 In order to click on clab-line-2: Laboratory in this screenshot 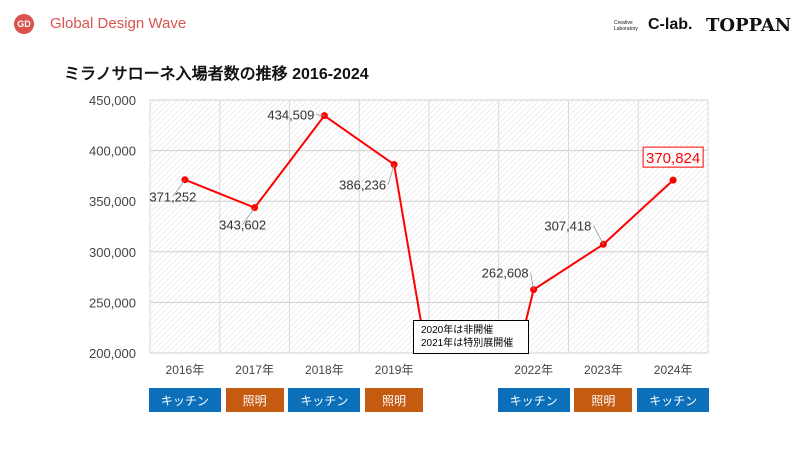, I will do `click(626, 29)`.